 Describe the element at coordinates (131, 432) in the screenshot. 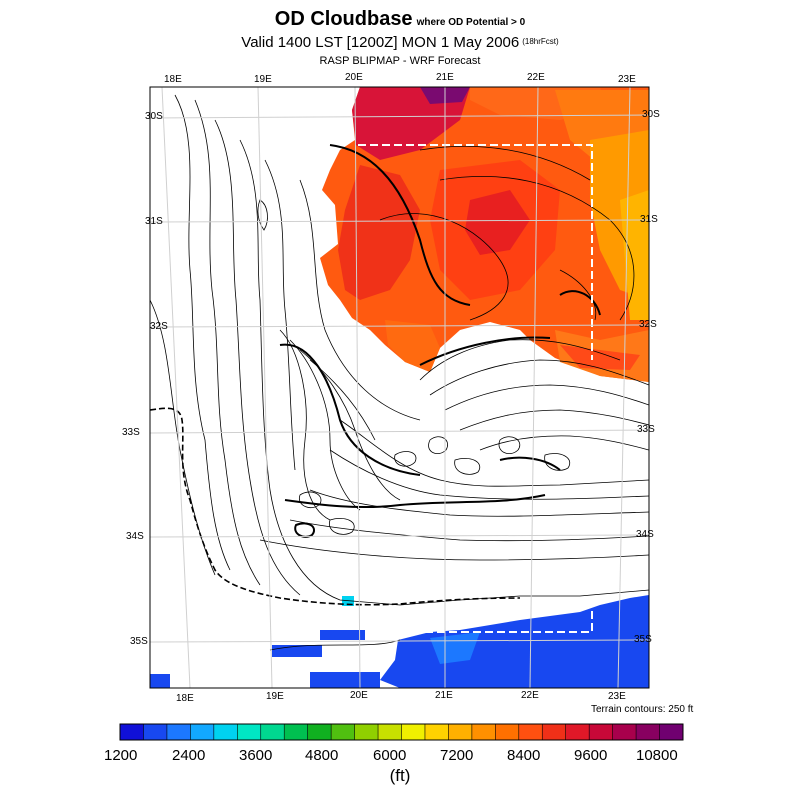

I see `lat-label-left: 33S` at that location.